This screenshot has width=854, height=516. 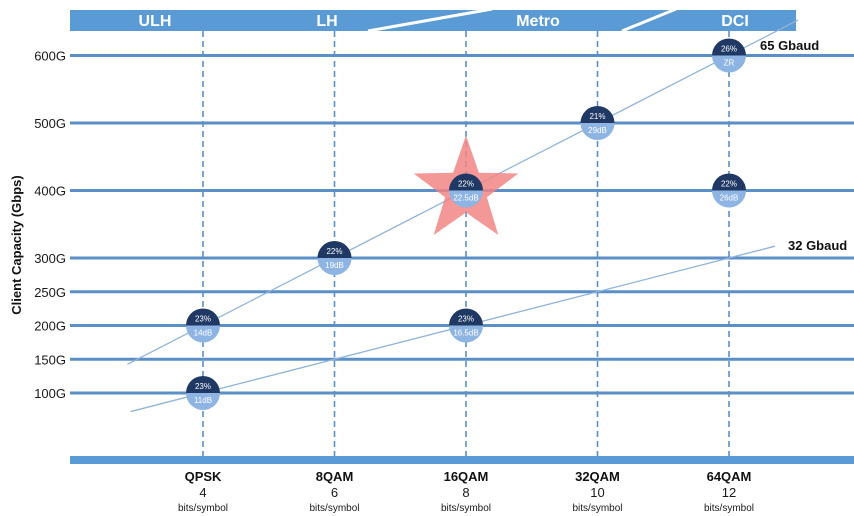 I want to click on dot-label-bottom-x-12-400: 26dB, so click(x=729, y=198).